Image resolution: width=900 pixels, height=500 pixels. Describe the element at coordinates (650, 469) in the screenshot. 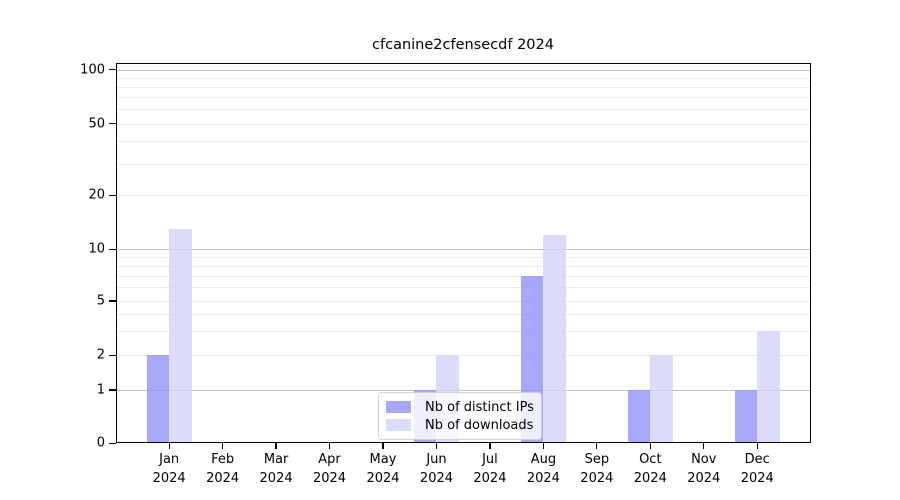

I see `x-tick-label-oct: Oct 2024` at that location.